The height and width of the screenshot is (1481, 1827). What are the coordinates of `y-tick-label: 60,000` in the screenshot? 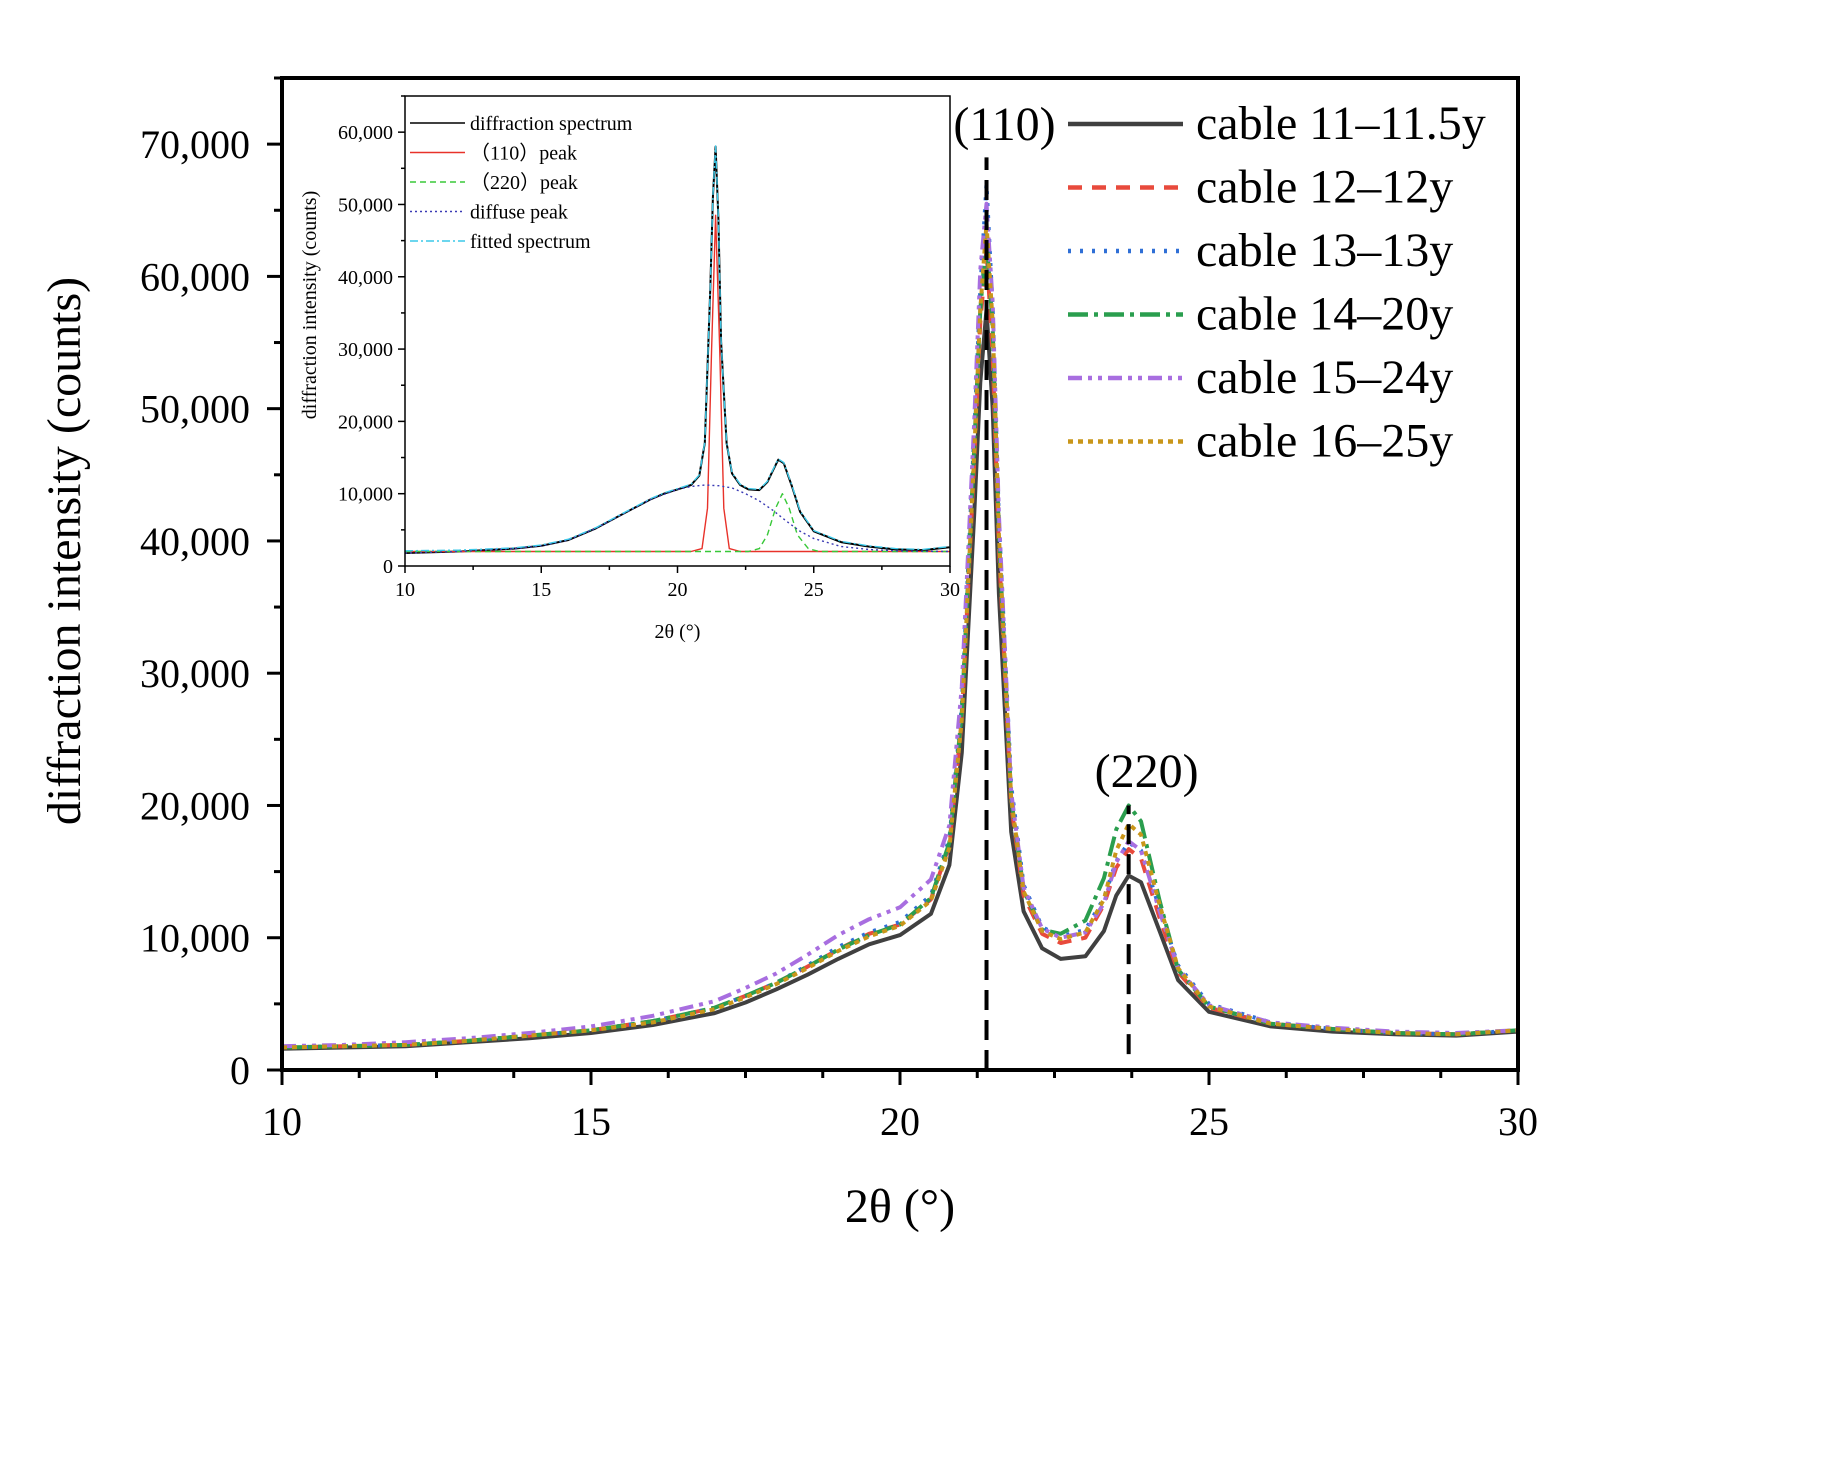 It's located at (195, 276).